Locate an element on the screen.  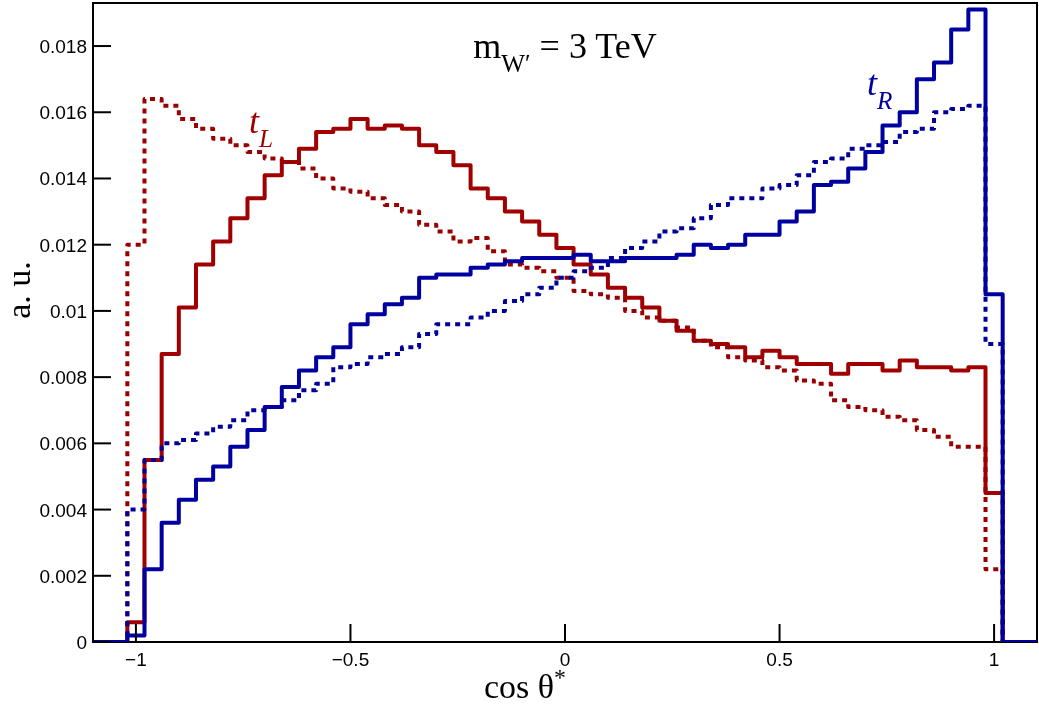
y-tick-label: 0.012 is located at coordinates (63, 245).